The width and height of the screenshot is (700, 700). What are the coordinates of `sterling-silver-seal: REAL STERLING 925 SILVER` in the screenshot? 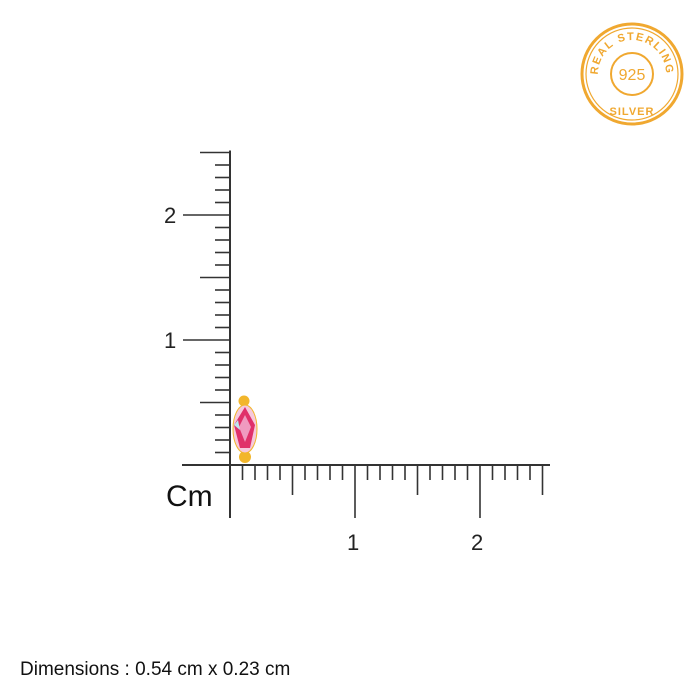 It's located at (632, 74).